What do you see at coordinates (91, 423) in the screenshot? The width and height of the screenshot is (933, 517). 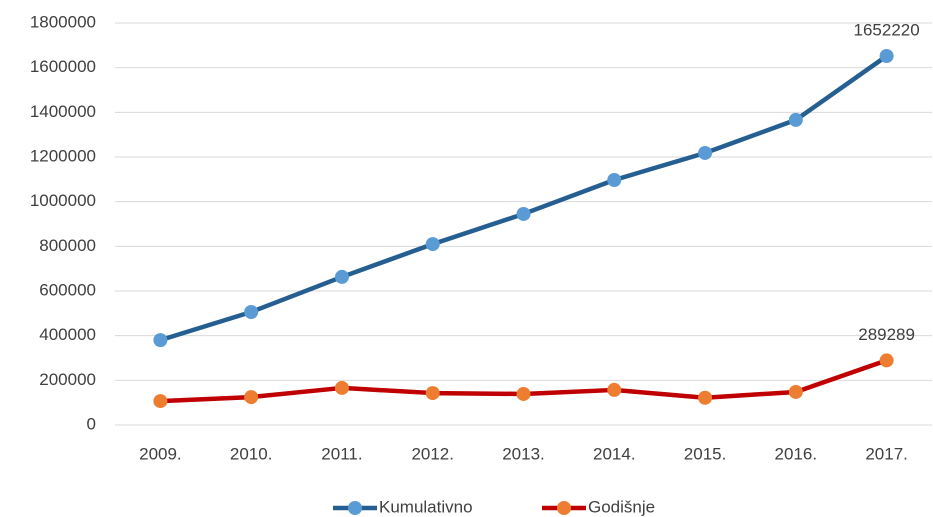 I see `y-tick-label: 0` at bounding box center [91, 423].